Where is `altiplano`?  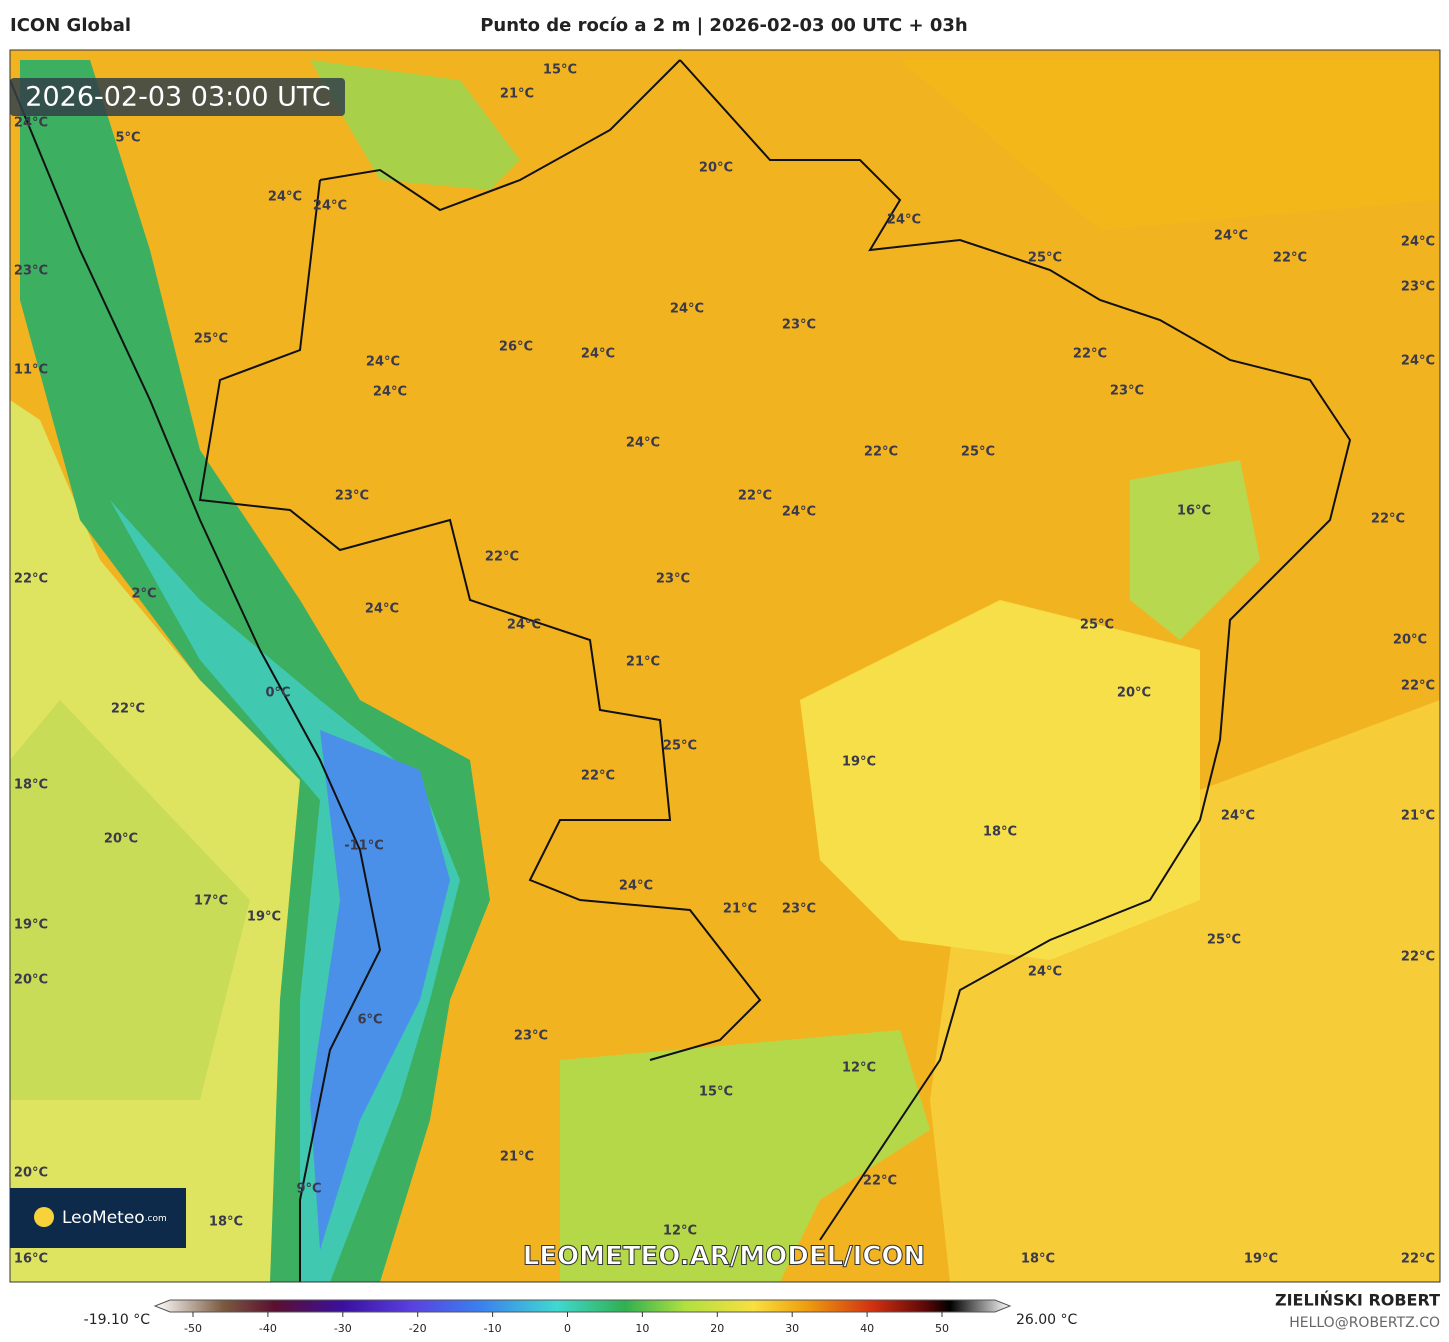 altiplano is located at coordinates (380, 990).